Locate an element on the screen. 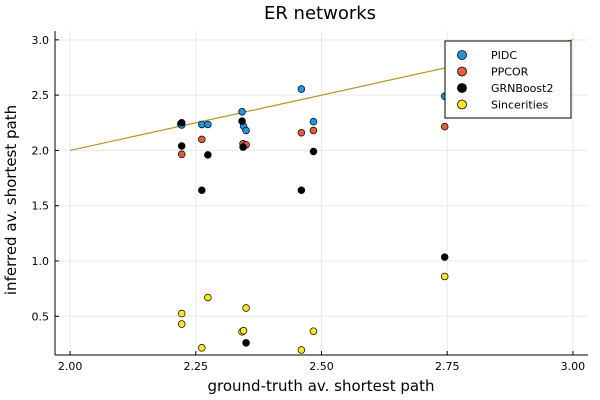 The height and width of the screenshot is (400, 600). y-tick-label: 2.0 is located at coordinates (41, 150).